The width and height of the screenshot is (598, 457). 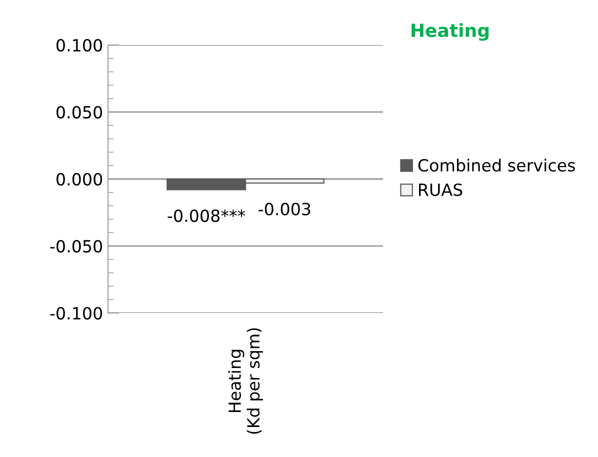 What do you see at coordinates (496, 165) in the screenshot?
I see `legend-label: Combined services` at bounding box center [496, 165].